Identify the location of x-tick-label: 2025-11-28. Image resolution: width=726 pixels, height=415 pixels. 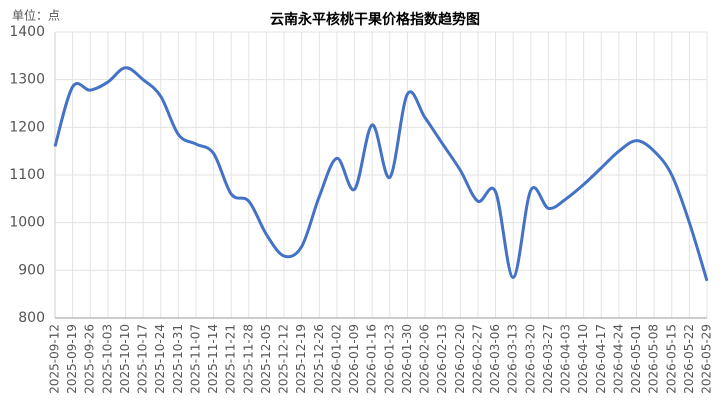
(248, 359).